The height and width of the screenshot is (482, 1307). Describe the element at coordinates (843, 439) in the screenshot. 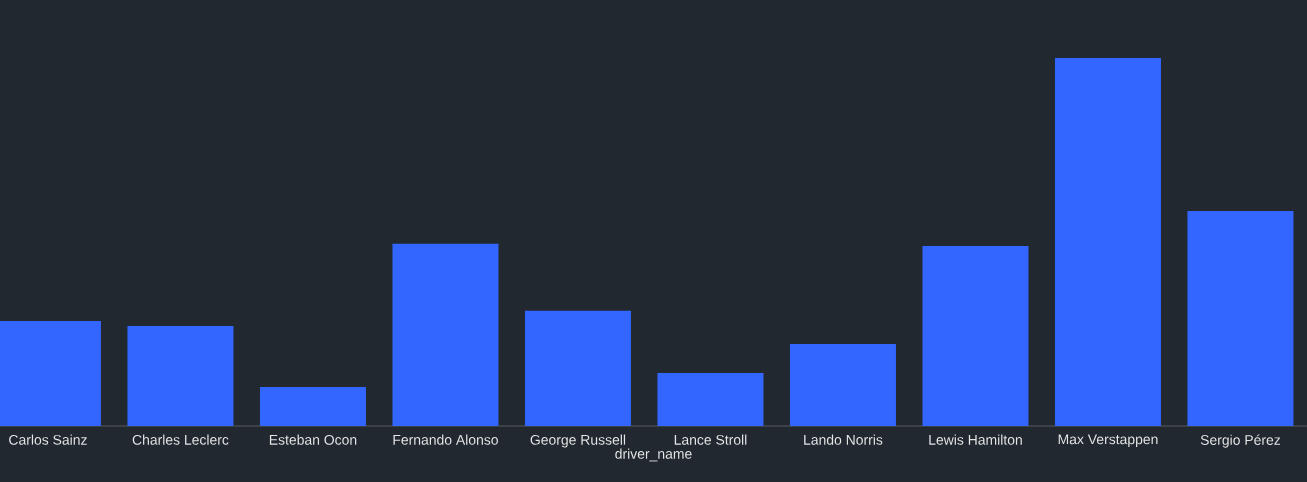

I see `x-tick-label: Lando Norris` at that location.